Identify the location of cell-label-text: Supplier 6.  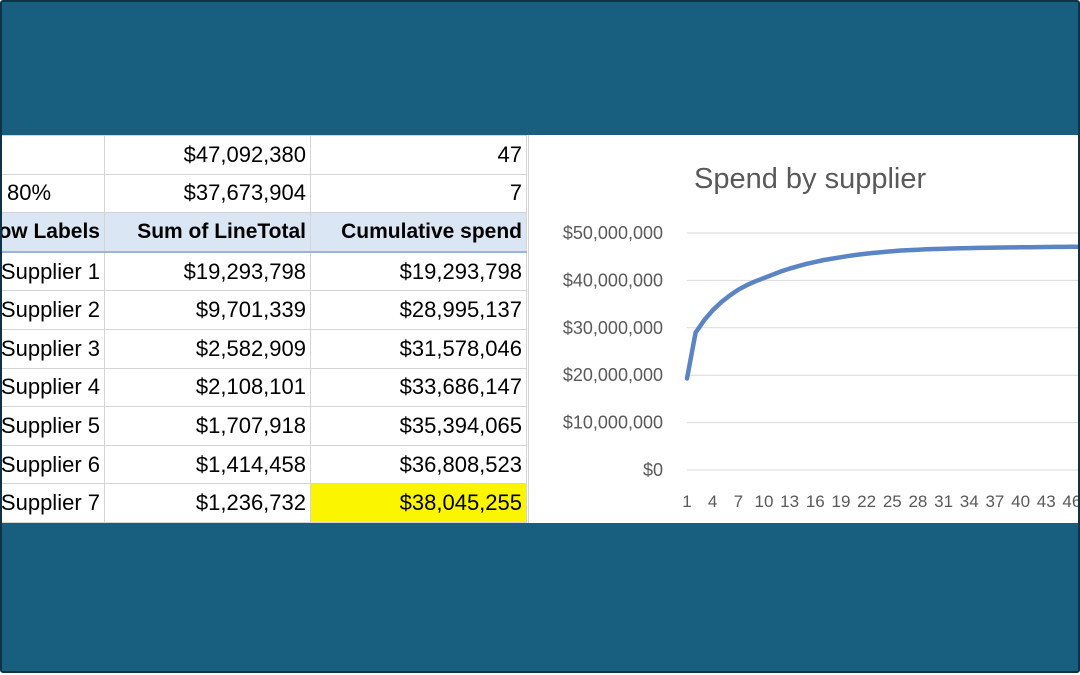
(51, 464).